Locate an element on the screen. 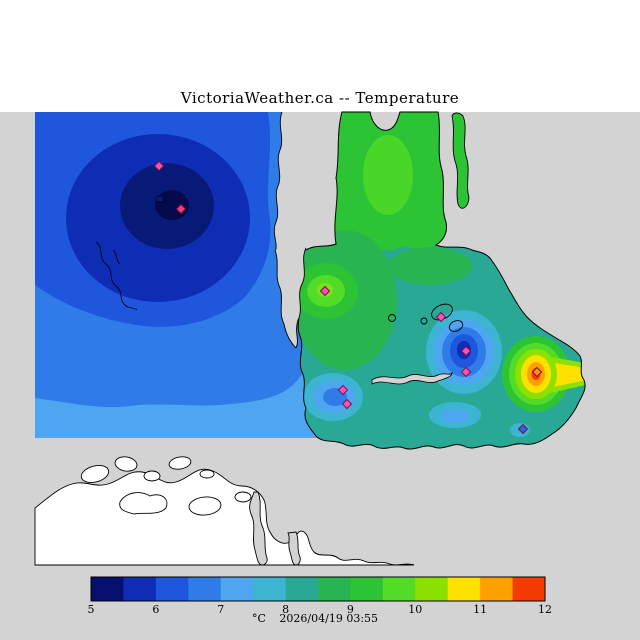 The height and width of the screenshot is (640, 640). colorbar-frame is located at coordinates (318, 589).